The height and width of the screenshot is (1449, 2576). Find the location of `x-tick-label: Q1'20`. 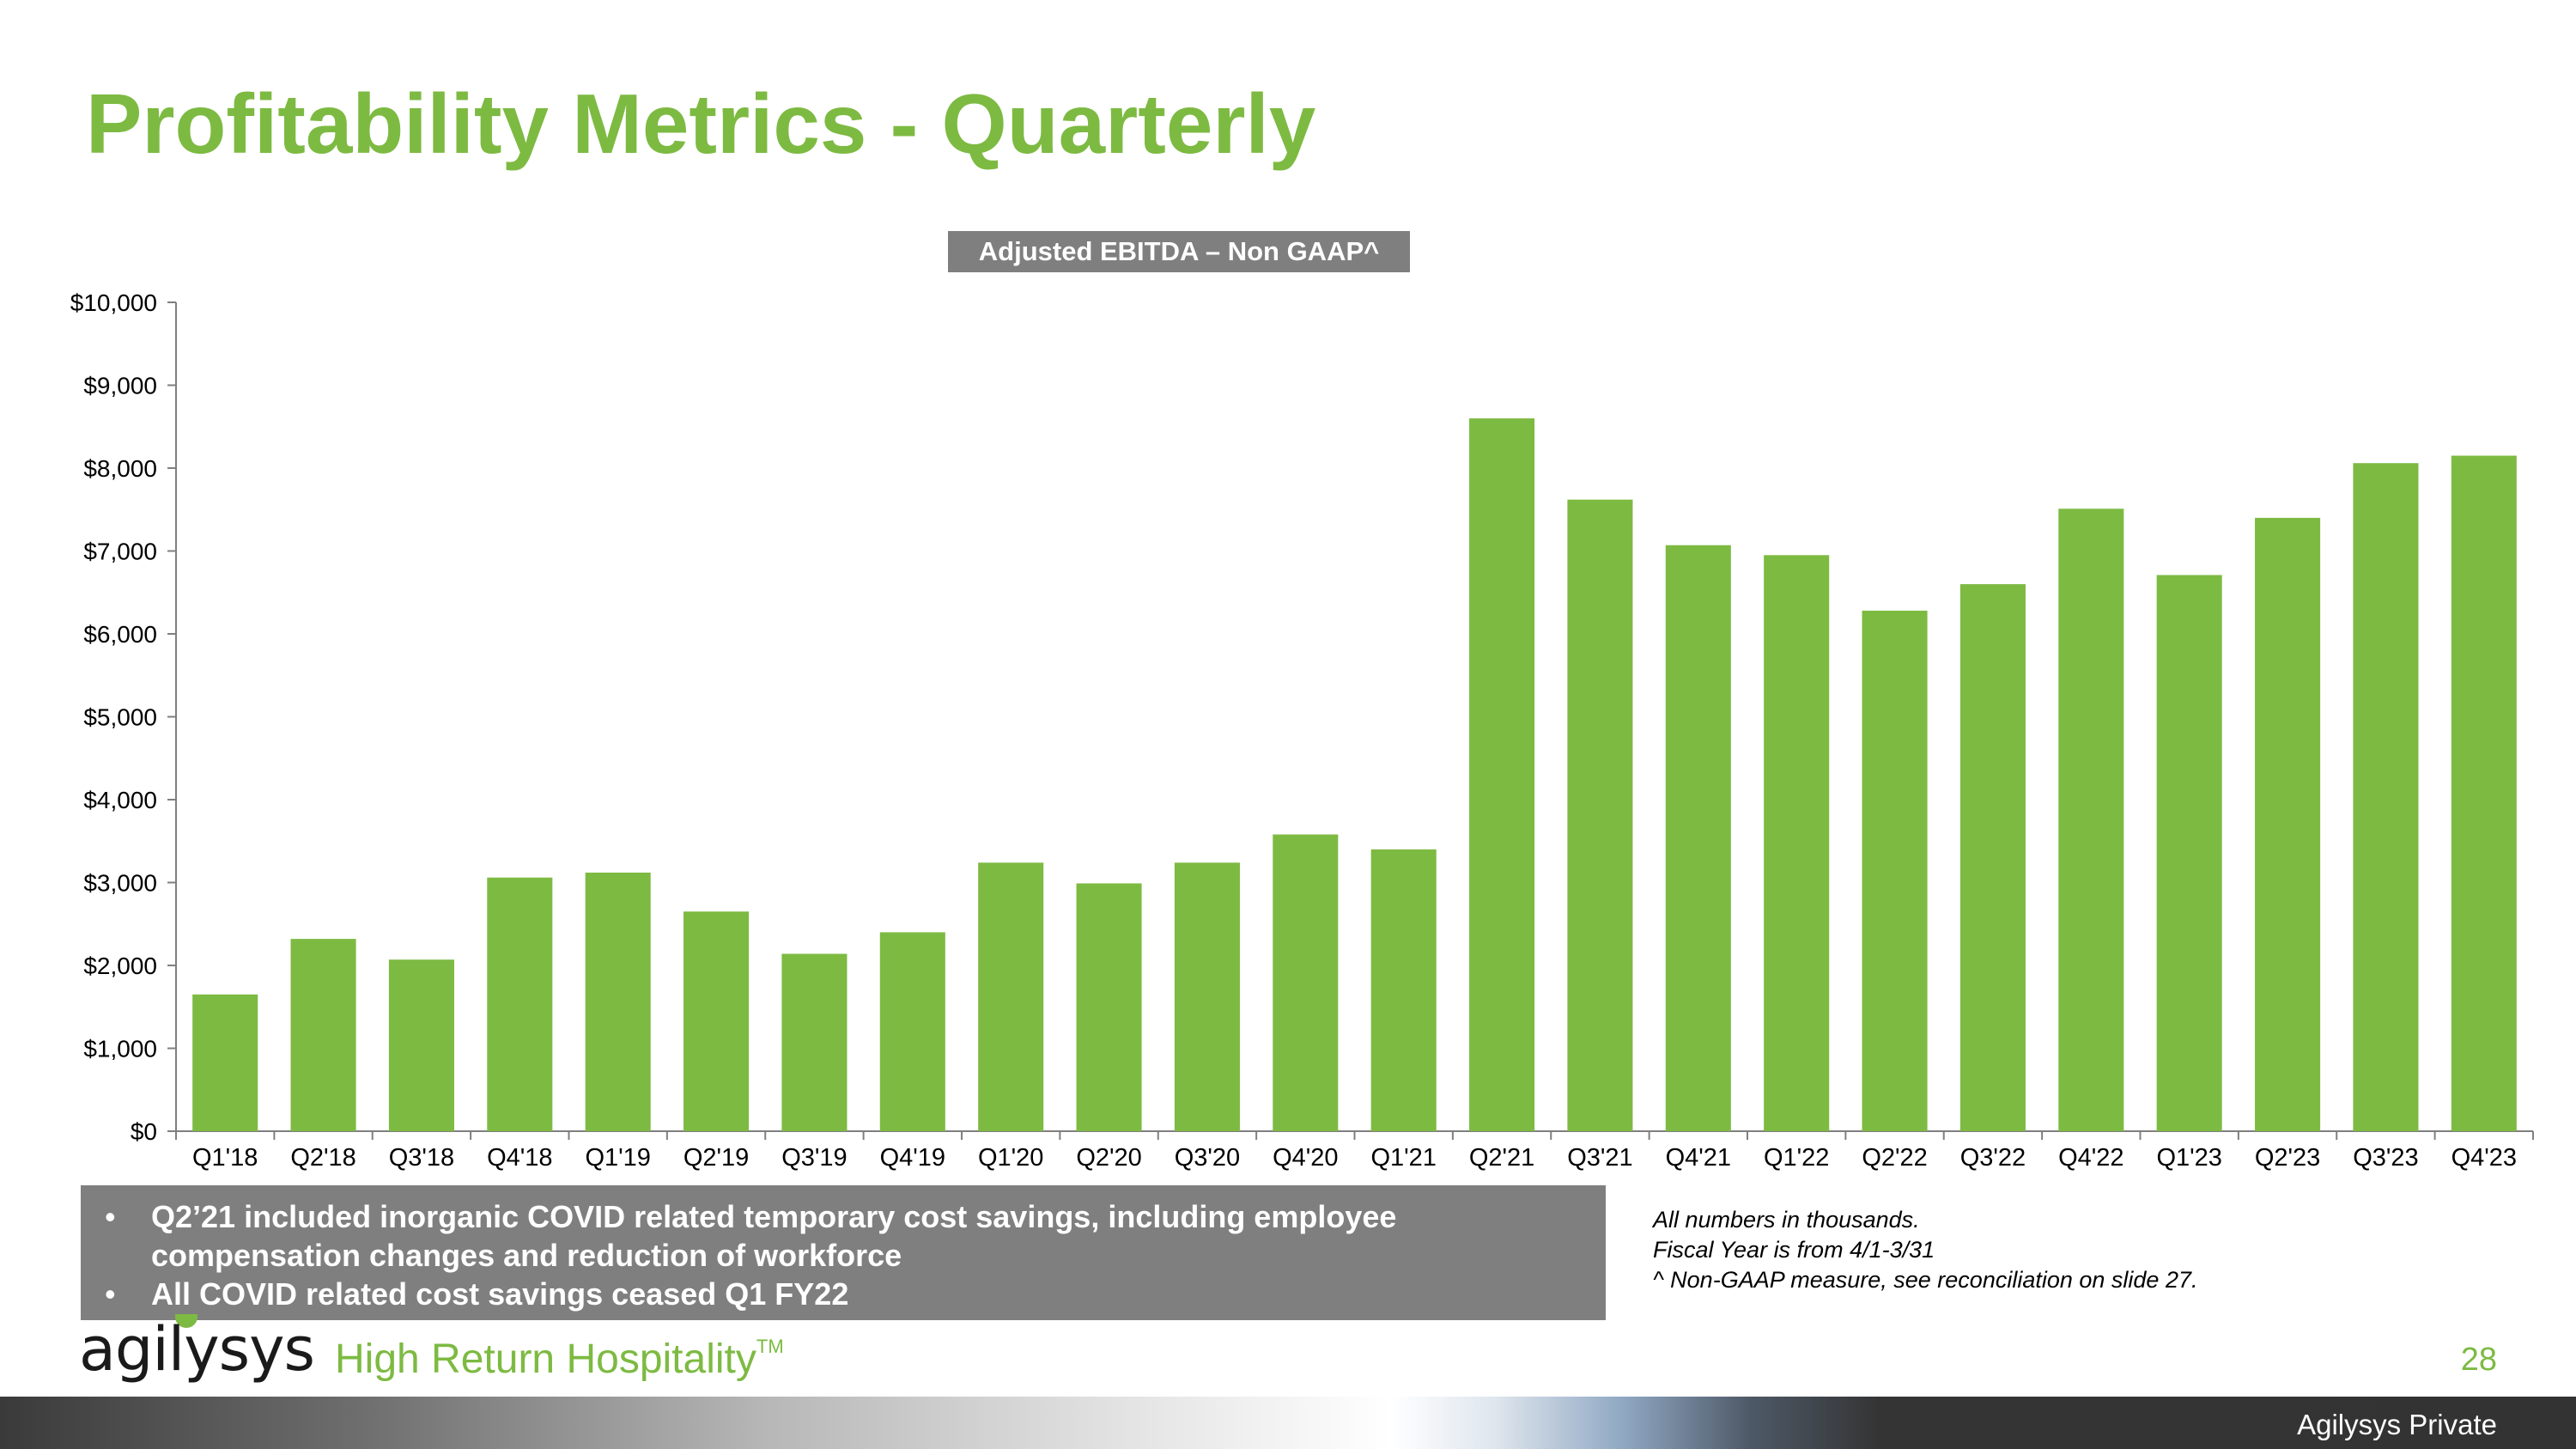

x-tick-label: Q1'20 is located at coordinates (1010, 1158).